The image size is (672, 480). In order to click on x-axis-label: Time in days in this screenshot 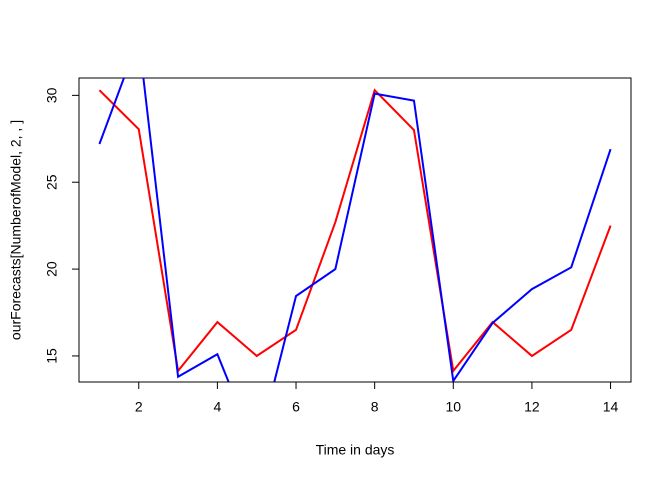, I will do `click(355, 450)`.